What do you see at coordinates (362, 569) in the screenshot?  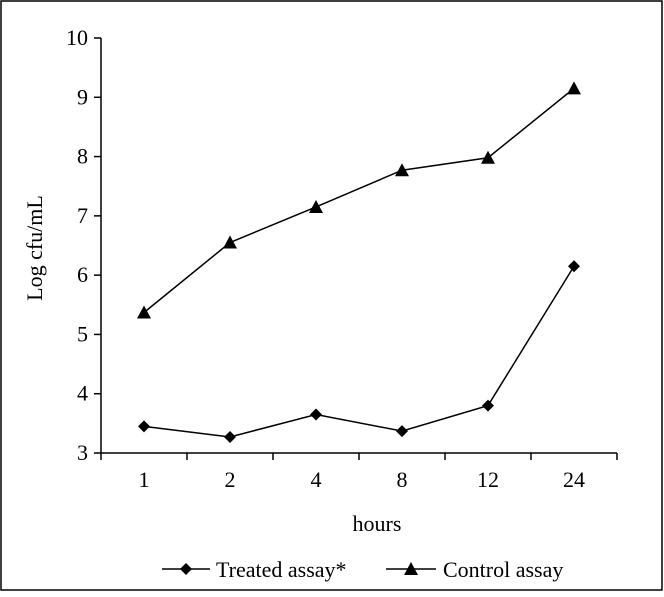 I see `legend: Treated assay* Control assay` at bounding box center [362, 569].